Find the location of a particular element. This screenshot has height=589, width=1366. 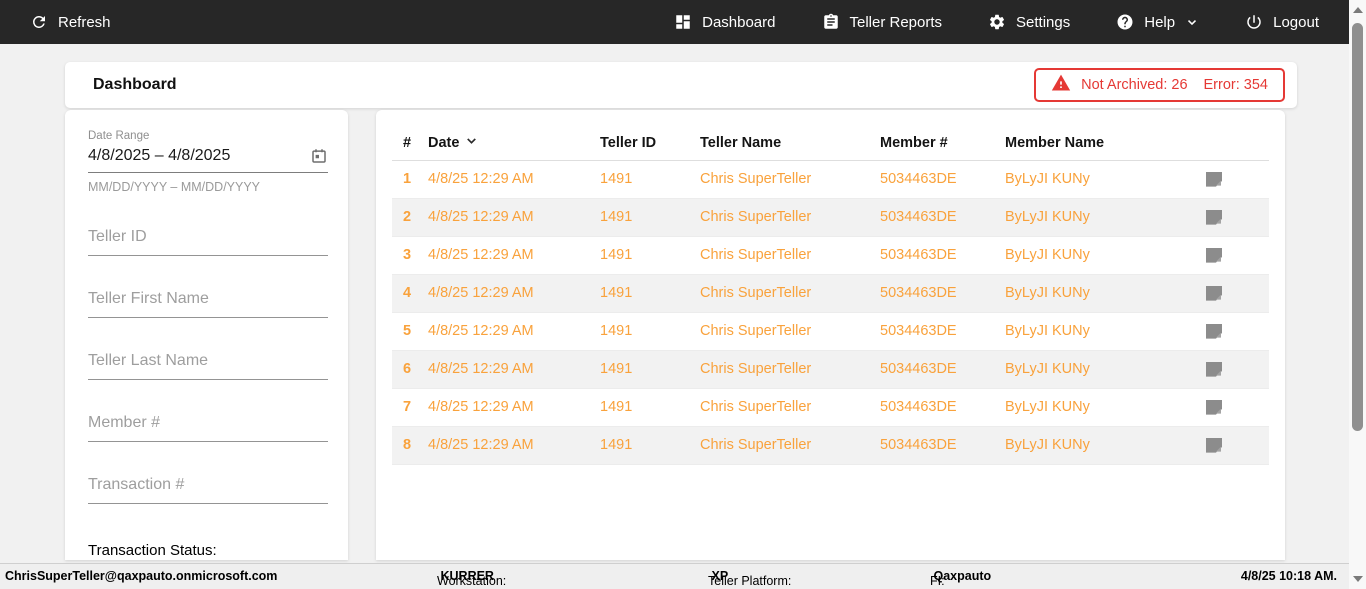

row-number: 5 is located at coordinates (407, 331).